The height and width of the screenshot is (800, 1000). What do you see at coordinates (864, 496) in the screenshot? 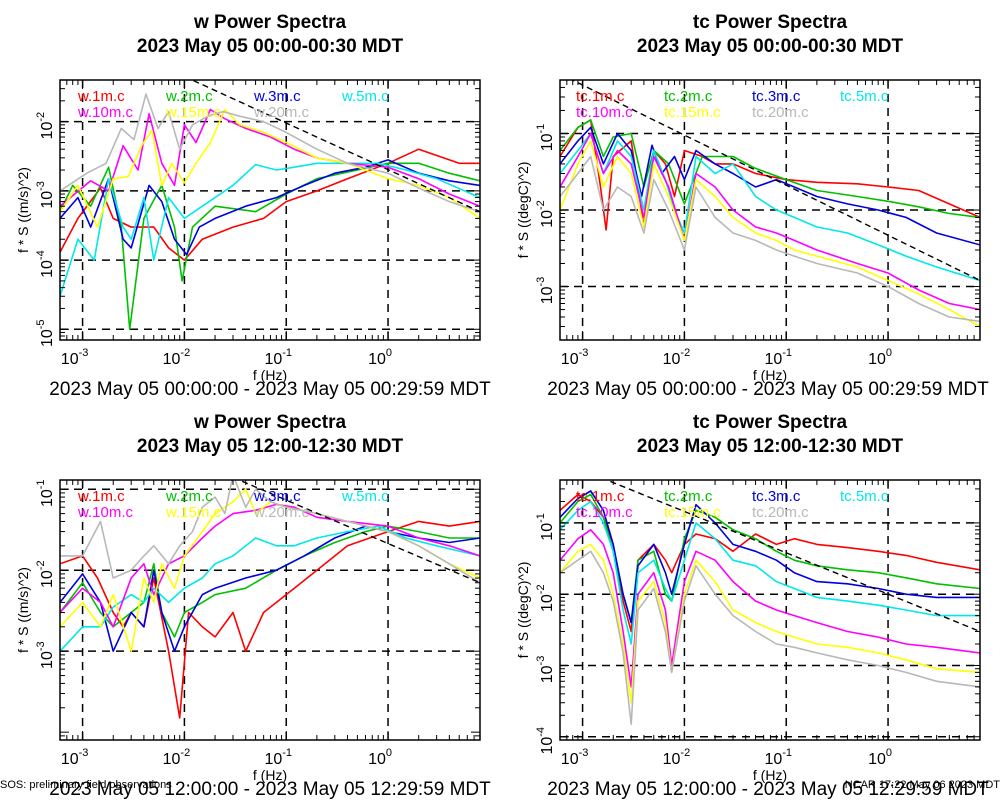
I see `legend-5m: tc.5m.c` at bounding box center [864, 496].